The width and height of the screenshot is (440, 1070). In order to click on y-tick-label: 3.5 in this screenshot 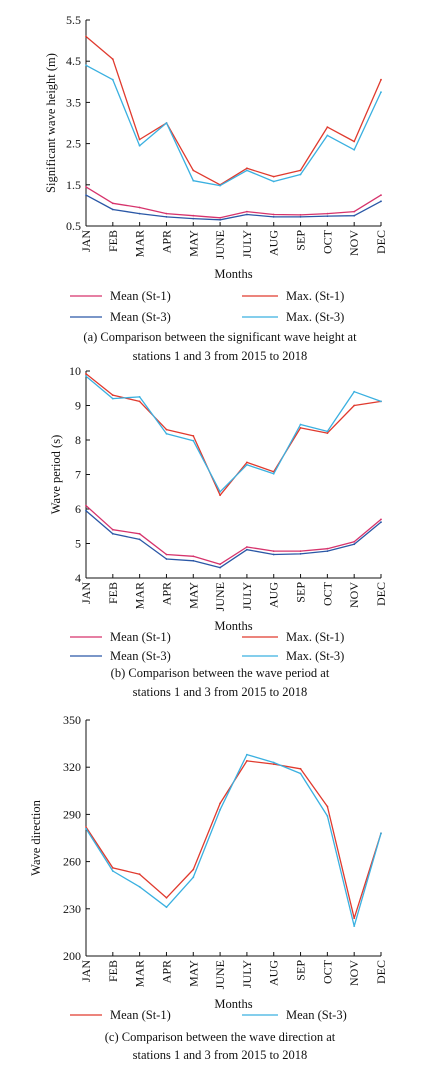, I will do `click(73, 102)`.